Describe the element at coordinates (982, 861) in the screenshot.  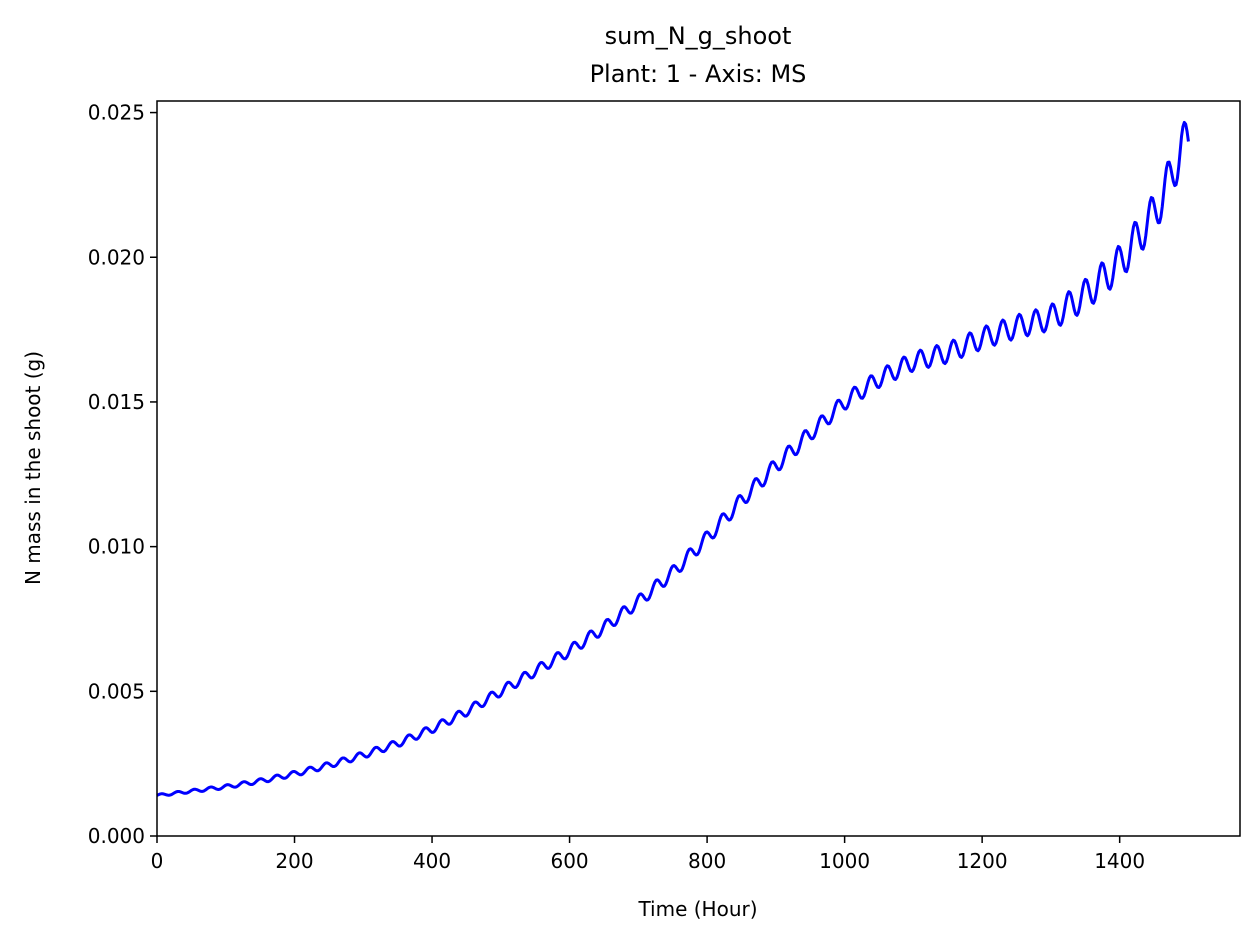
I see `x-tick-label: 1200` at that location.